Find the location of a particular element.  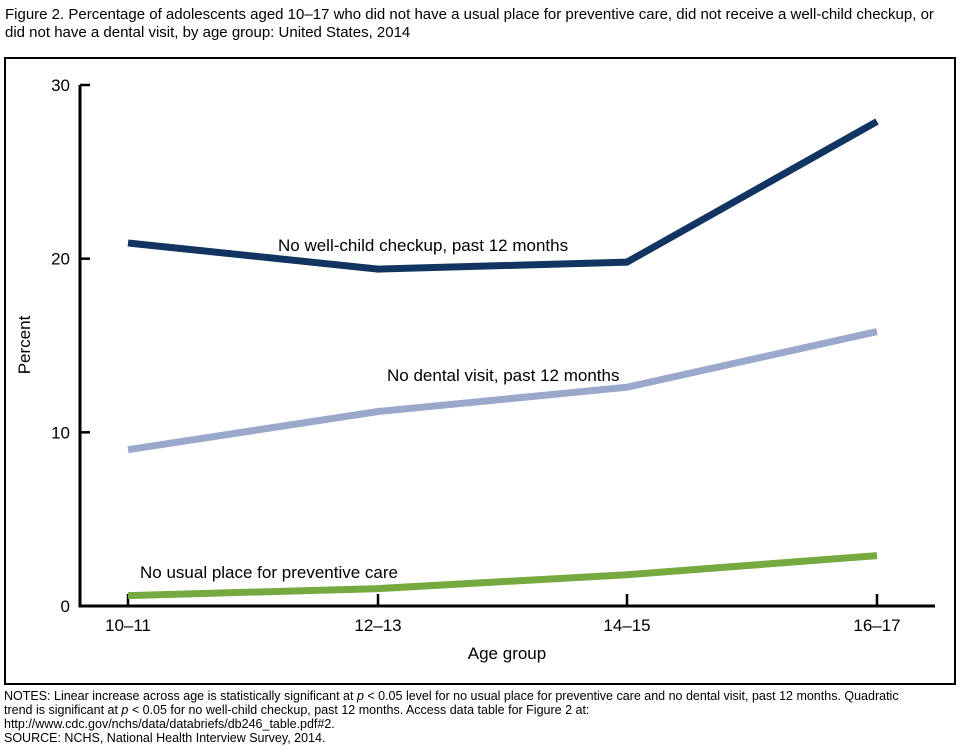

x-tick-label: 10–11 is located at coordinates (128, 625).